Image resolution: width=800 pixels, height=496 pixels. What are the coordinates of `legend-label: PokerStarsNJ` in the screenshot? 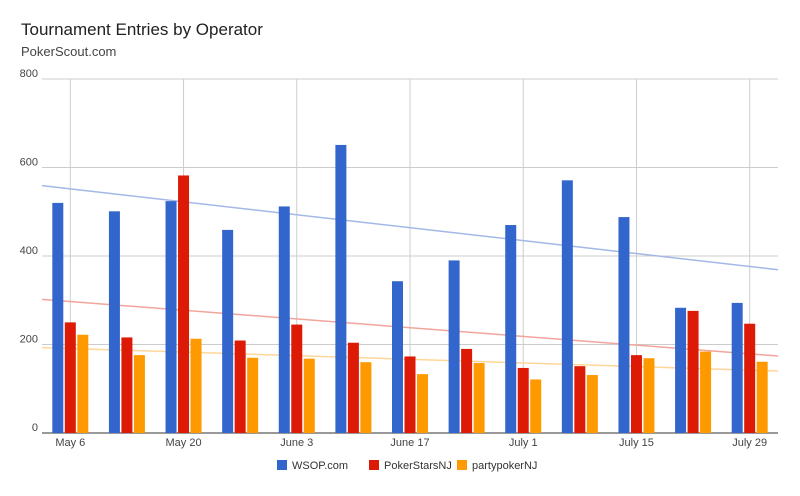 It's located at (418, 466).